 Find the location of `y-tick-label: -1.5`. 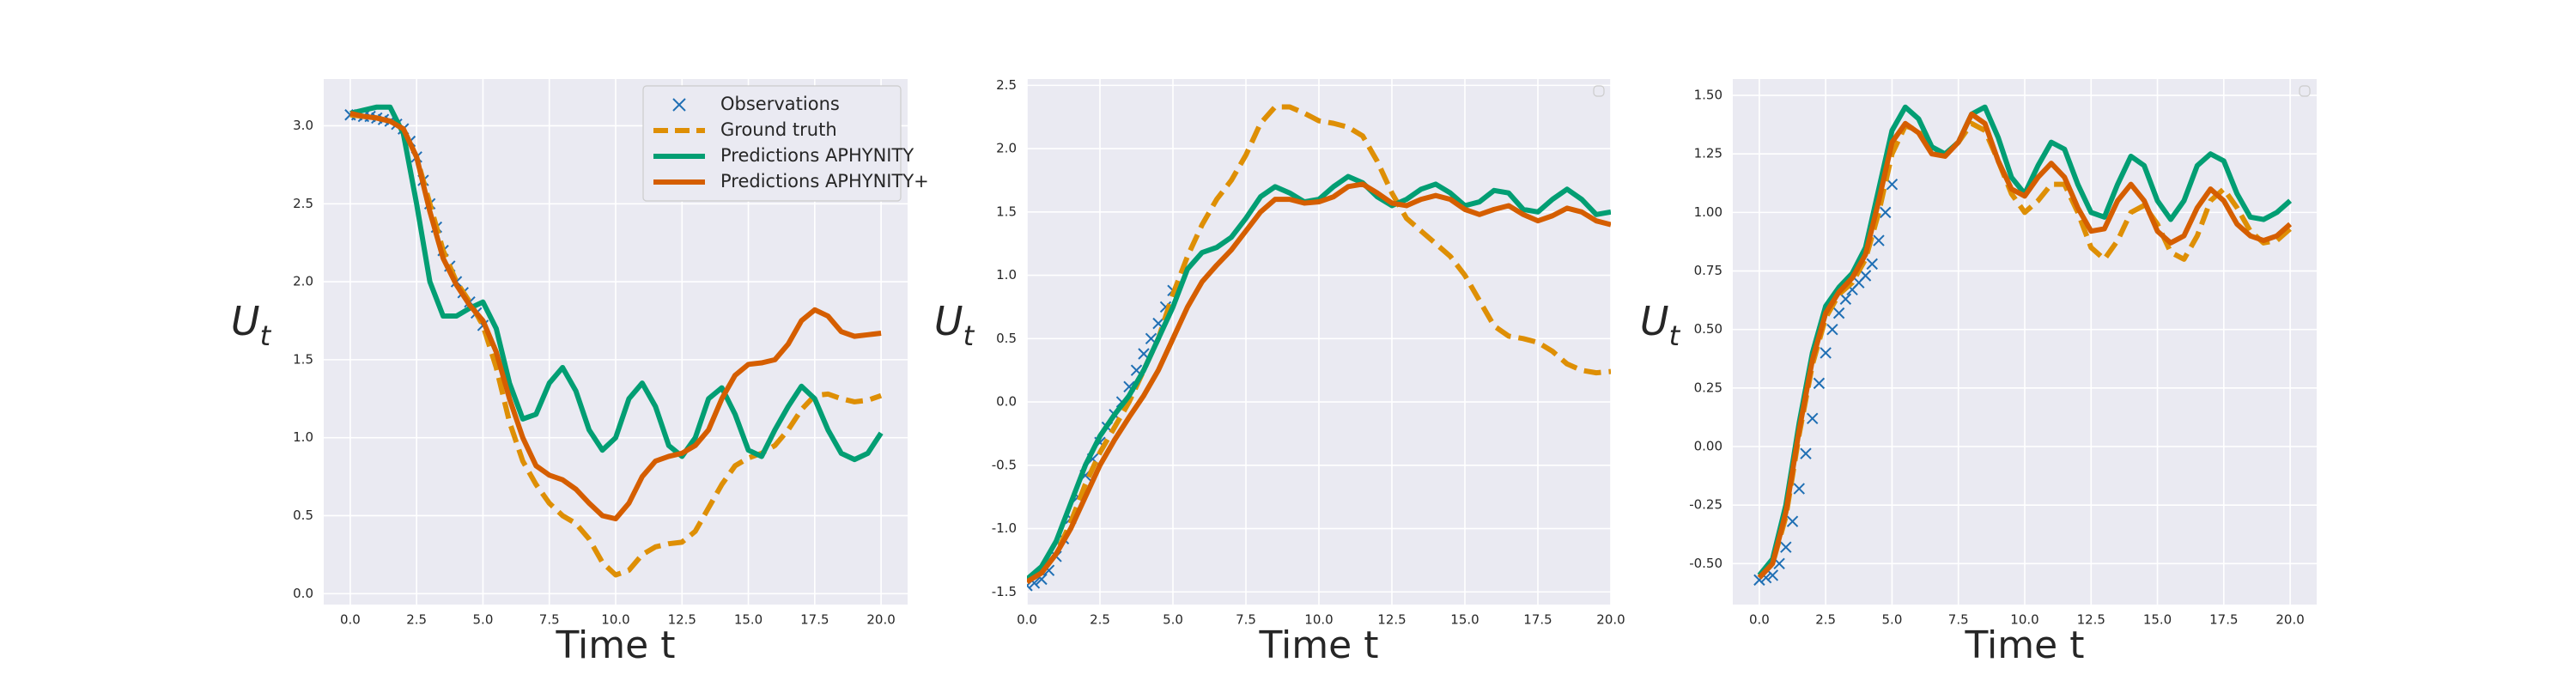

y-tick-label: -1.5 is located at coordinates (1005, 591).